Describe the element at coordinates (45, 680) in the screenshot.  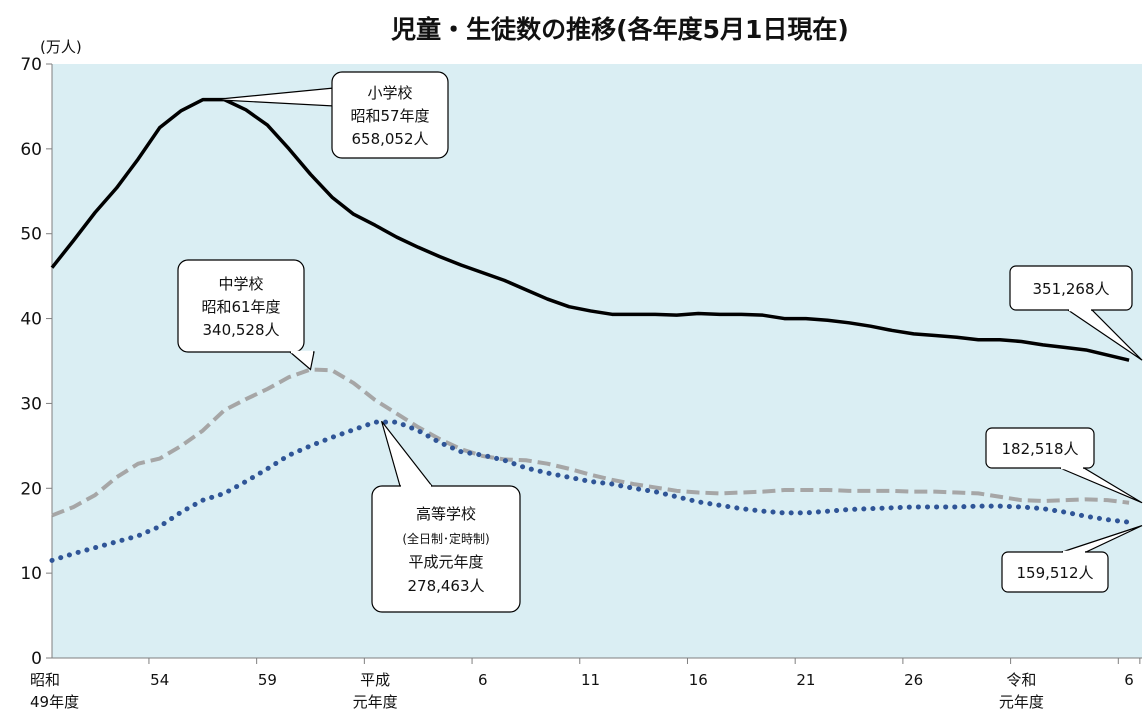
I see `x-tick-label-line: 昭和` at that location.